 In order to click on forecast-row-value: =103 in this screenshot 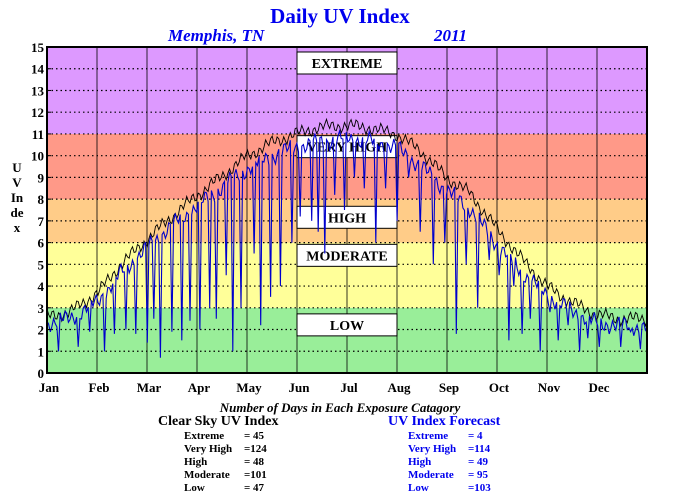, I will do `click(479, 488)`.